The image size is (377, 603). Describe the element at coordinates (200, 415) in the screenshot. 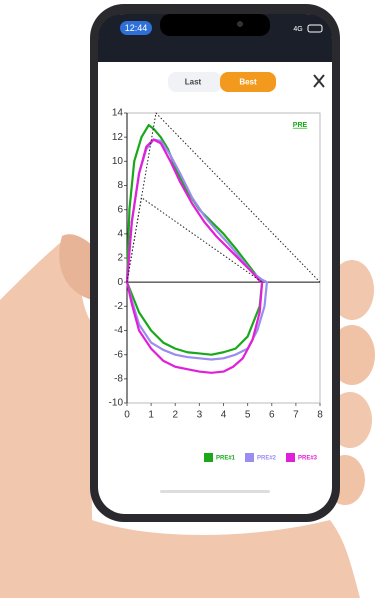

I see `x-tick-label: 3` at that location.